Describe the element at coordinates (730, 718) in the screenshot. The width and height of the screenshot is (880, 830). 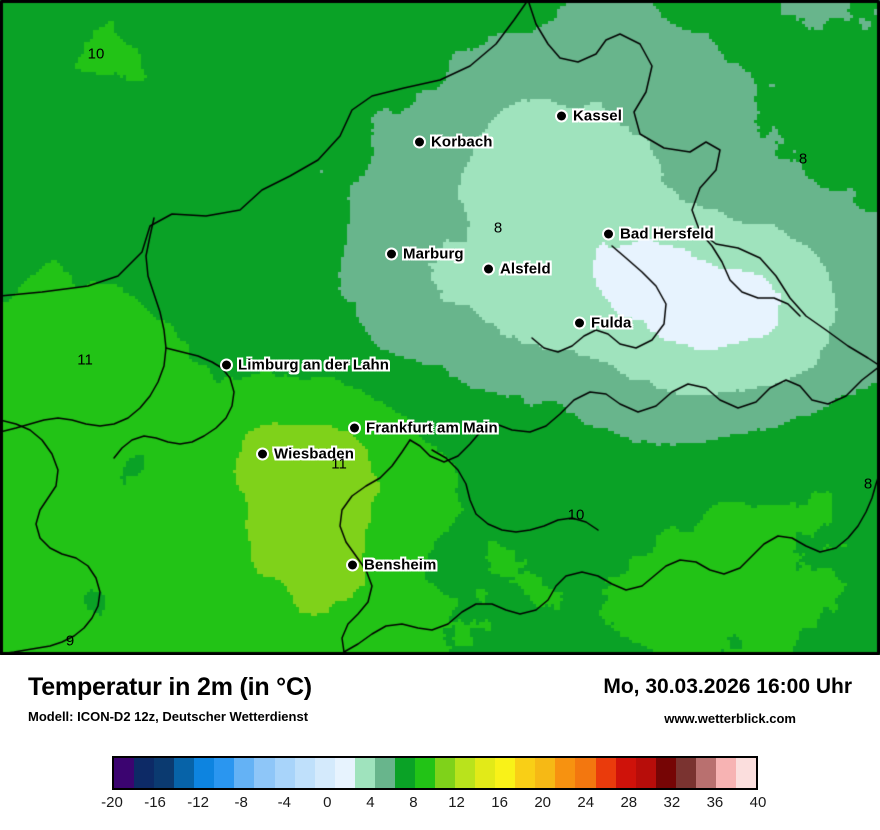
I see `website-credit: www.wetterblick.com` at that location.